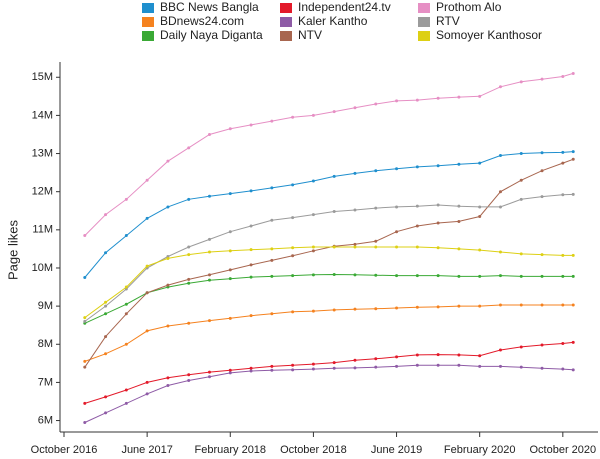  Describe the element at coordinates (209, 7) in the screenshot. I see `legend-label: BBC News Bangla` at that location.